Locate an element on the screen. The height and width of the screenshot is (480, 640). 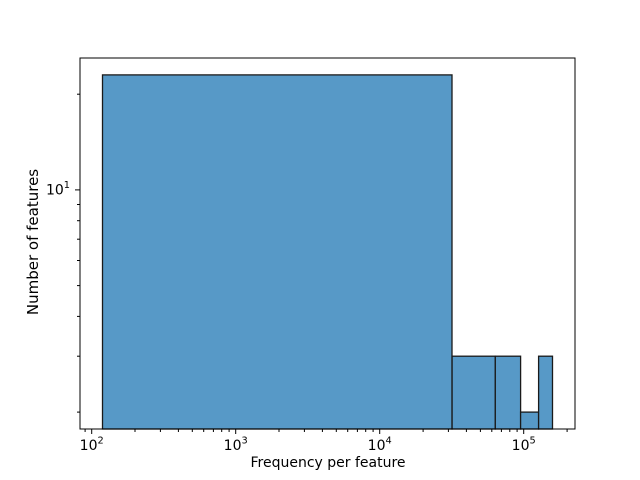
y-axis-ticks: 101 is located at coordinates (63, 253).